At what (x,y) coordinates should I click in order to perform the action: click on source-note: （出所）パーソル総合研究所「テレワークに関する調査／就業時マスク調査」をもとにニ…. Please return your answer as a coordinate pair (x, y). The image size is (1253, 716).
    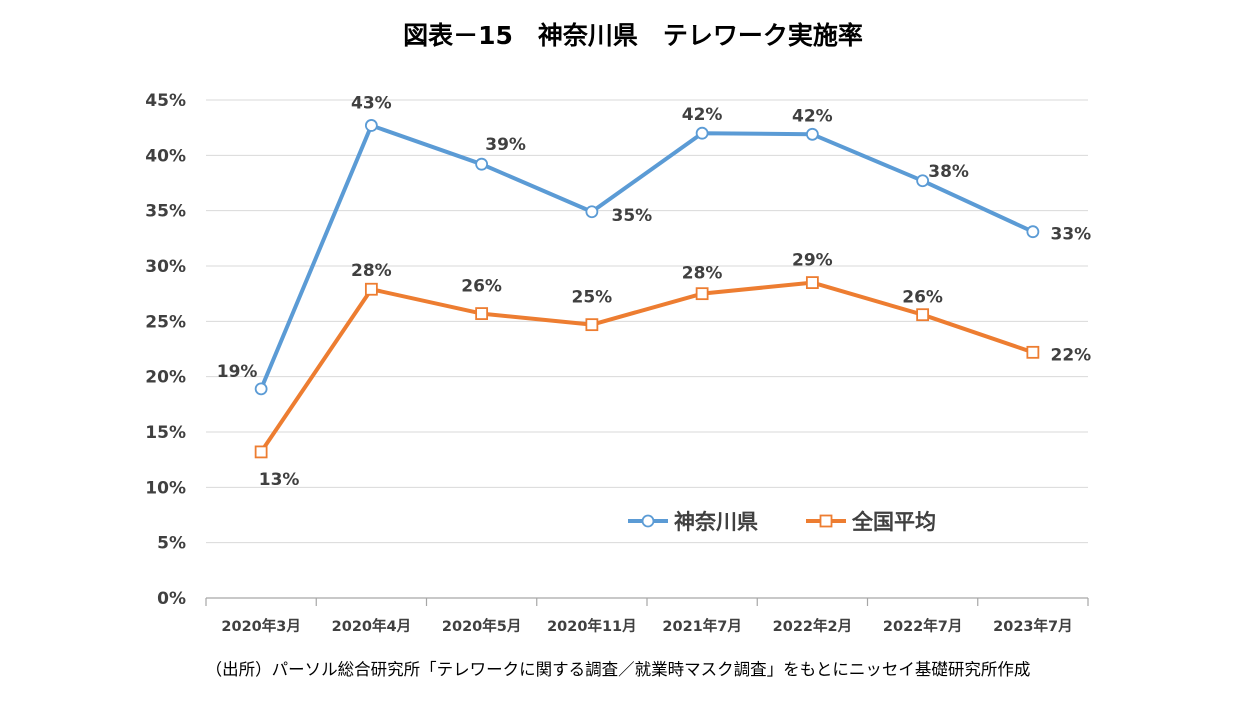
    Looking at the image, I should click on (618, 669).